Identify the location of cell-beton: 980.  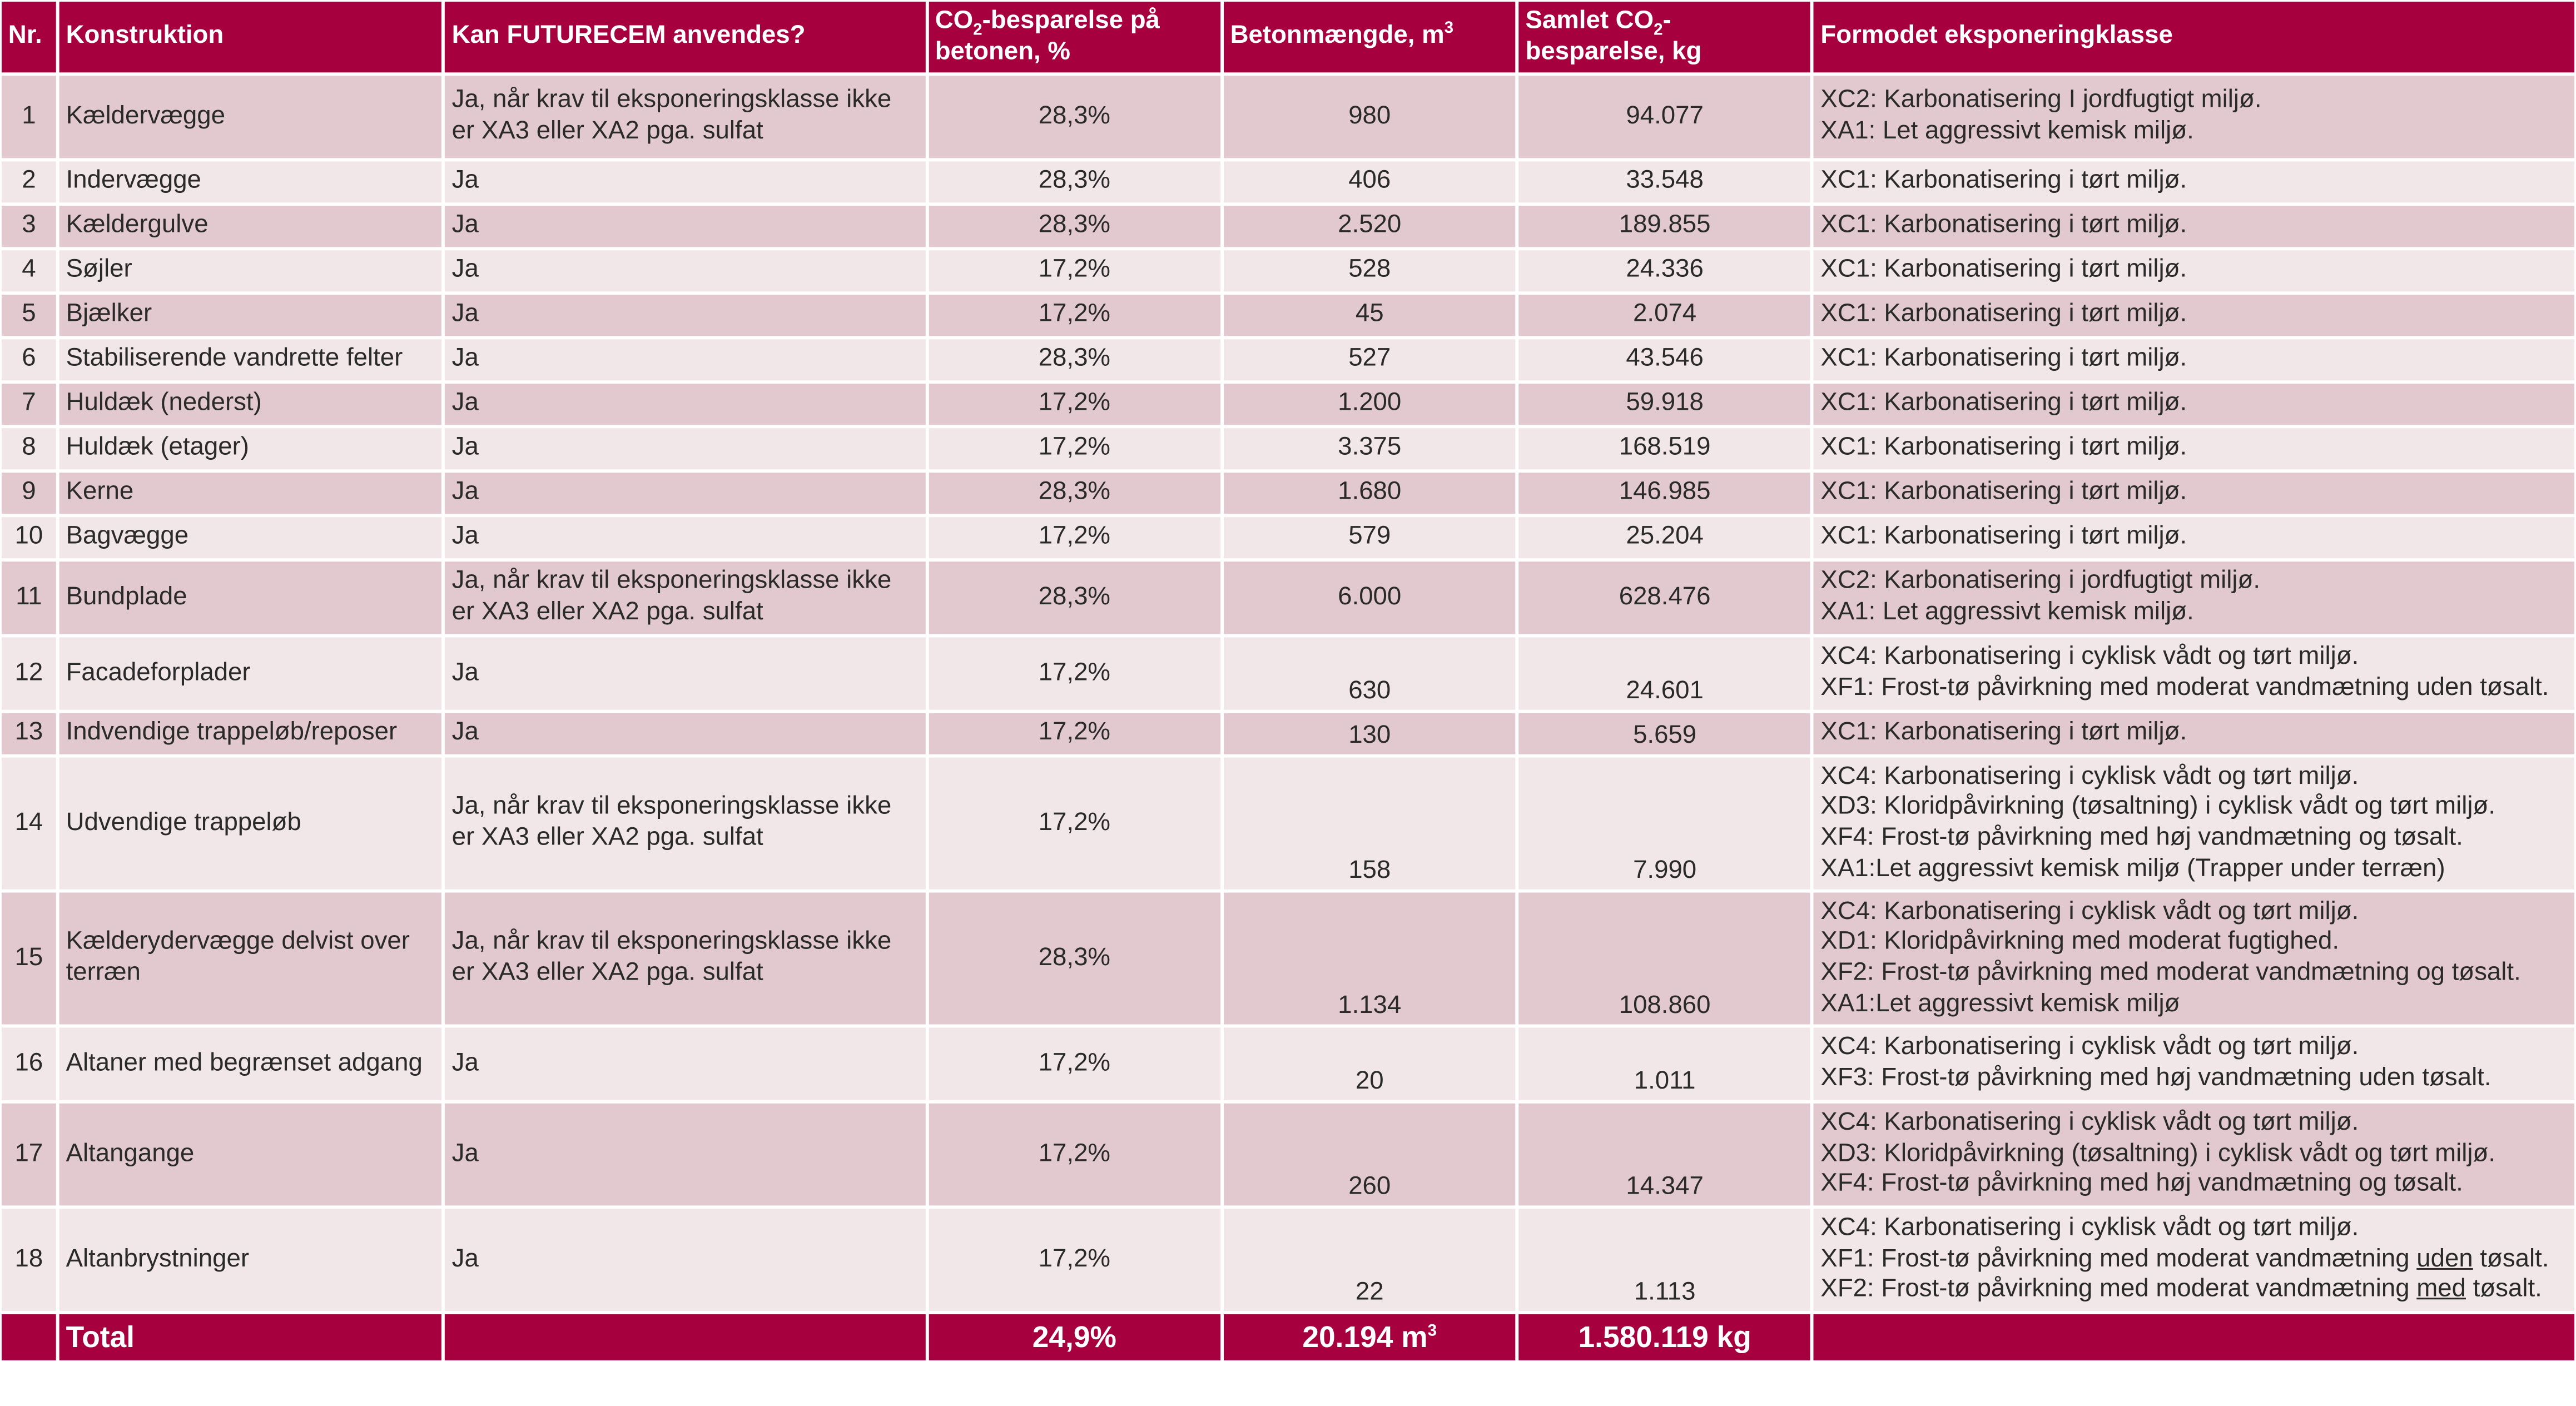
(1369, 117).